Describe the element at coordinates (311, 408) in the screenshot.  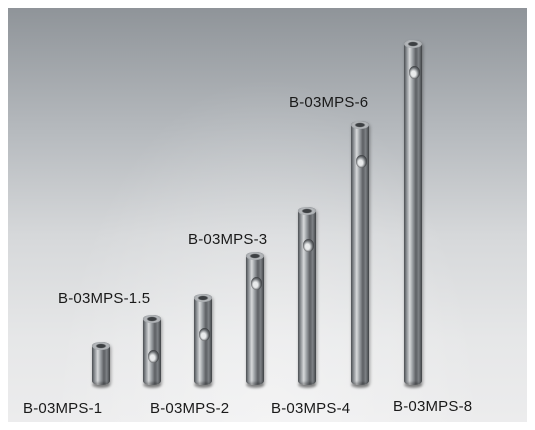
I see `label-b-03mps-4: B-03MPS-4` at that location.